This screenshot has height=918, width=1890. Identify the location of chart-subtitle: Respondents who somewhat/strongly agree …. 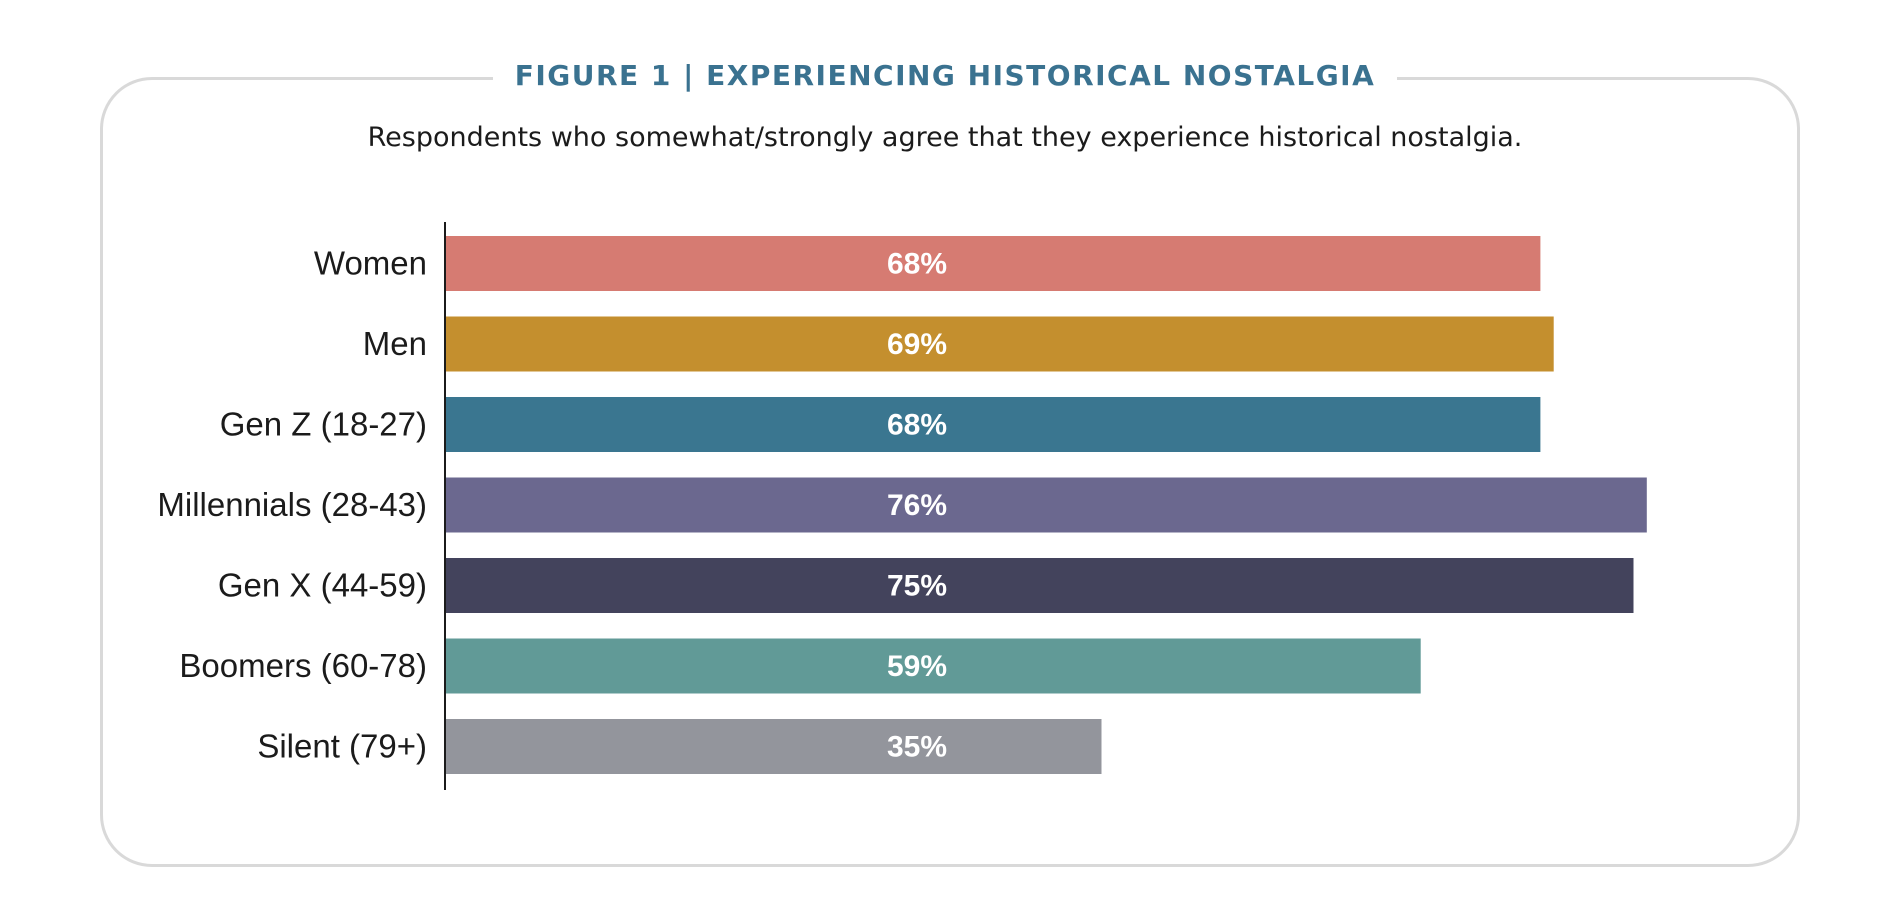
(945, 137).